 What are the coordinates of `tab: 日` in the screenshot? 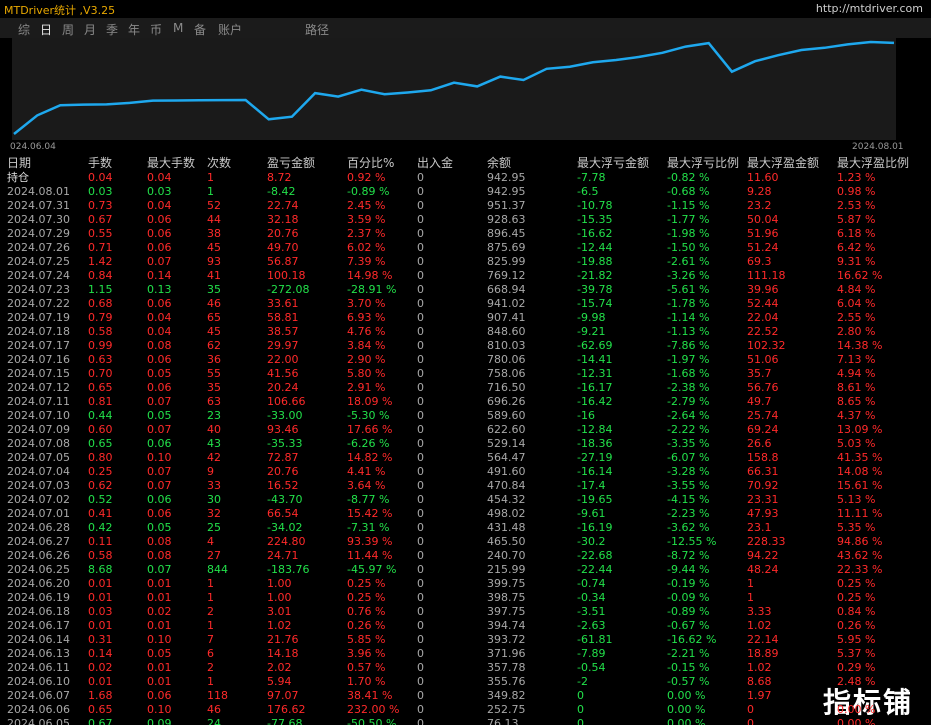 It's located at (46, 30).